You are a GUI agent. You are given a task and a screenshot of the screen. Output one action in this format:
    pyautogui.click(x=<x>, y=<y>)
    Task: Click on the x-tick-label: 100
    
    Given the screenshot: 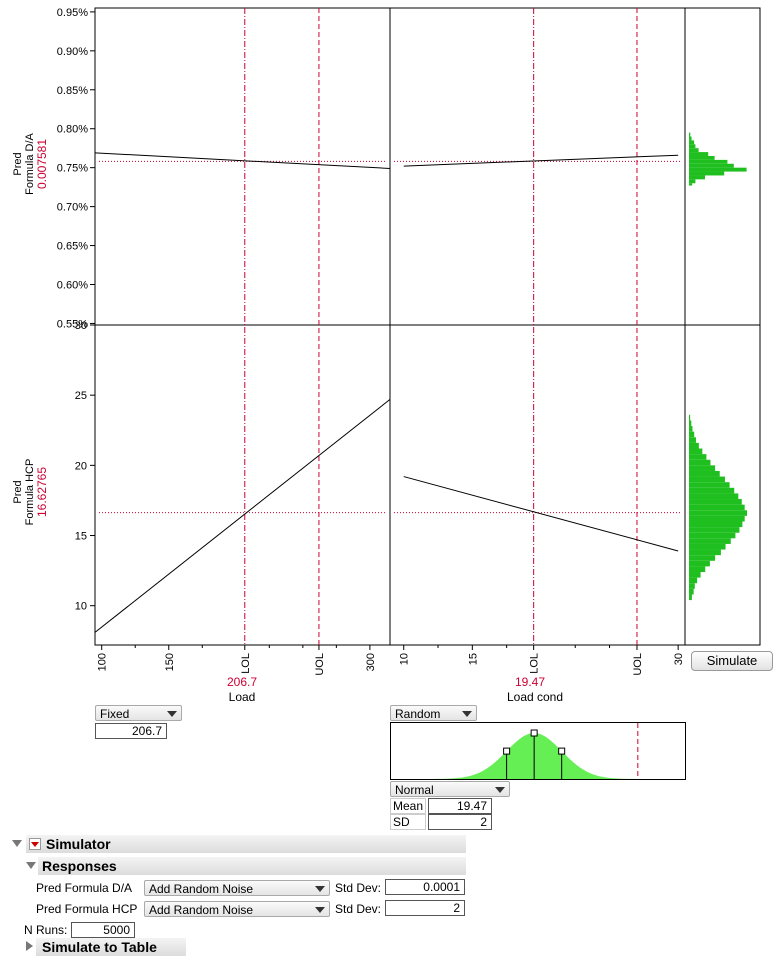 What is the action you would take?
    pyautogui.click(x=103, y=662)
    